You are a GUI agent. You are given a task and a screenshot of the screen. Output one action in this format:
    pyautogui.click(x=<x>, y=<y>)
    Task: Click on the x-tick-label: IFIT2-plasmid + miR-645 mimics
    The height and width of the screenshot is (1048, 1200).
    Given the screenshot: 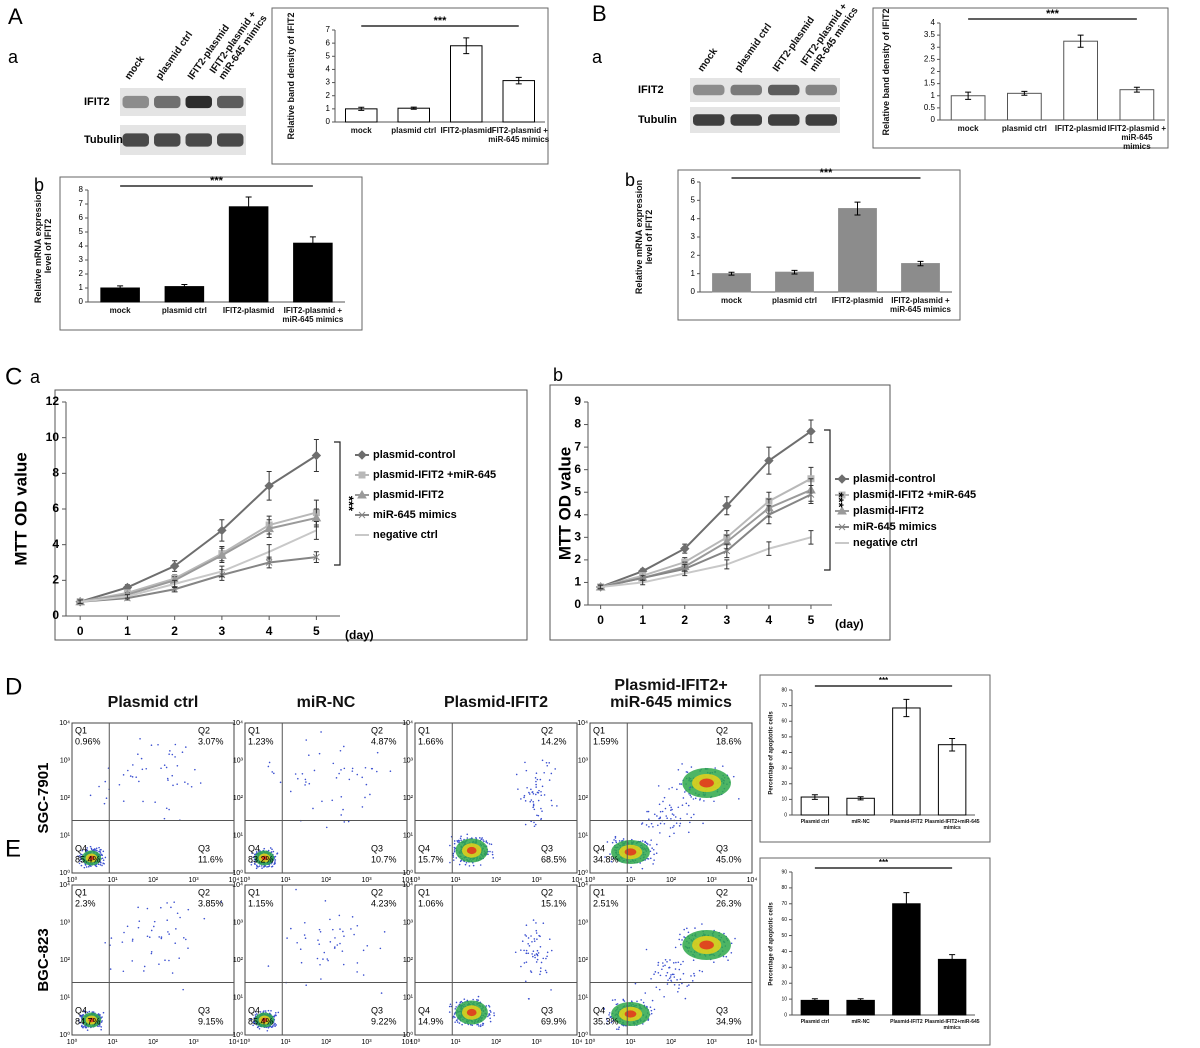 What is the action you would take?
    pyautogui.click(x=1137, y=138)
    